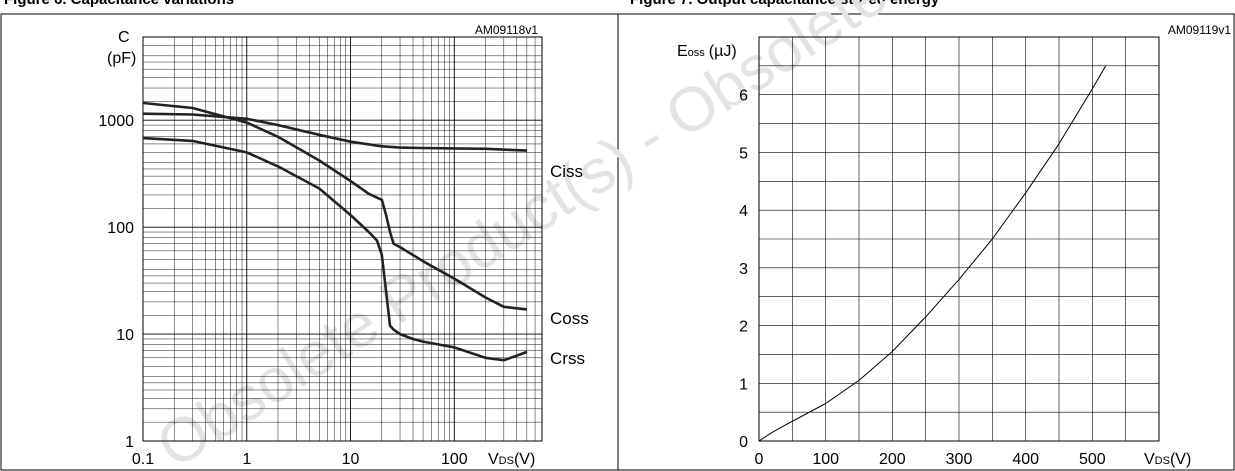 The width and height of the screenshot is (1235, 471). What do you see at coordinates (506, 30) in the screenshot?
I see `capacitance-chart-code: AM09118v1` at bounding box center [506, 30].